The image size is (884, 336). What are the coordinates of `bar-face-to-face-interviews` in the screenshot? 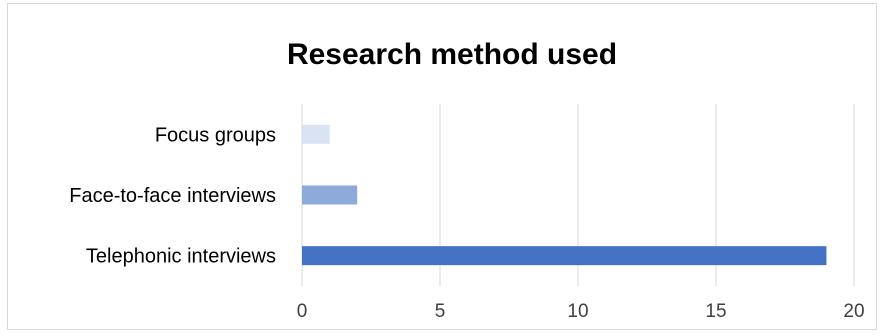 It's located at (330, 195).